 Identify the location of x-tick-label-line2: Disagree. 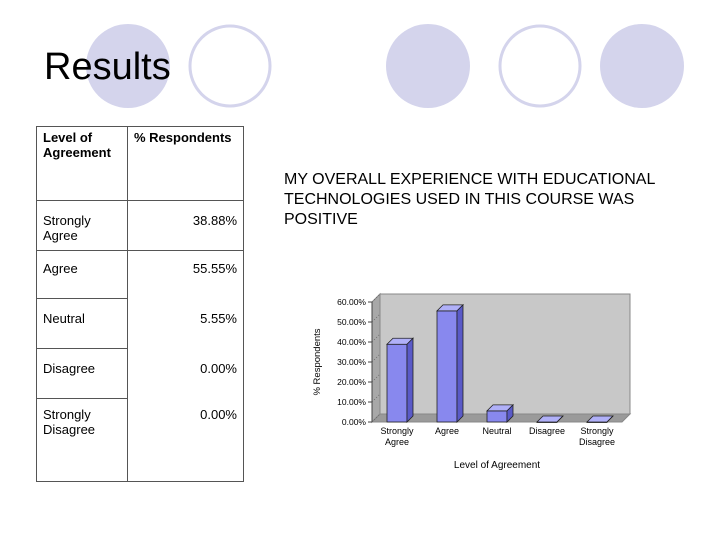
(597, 442).